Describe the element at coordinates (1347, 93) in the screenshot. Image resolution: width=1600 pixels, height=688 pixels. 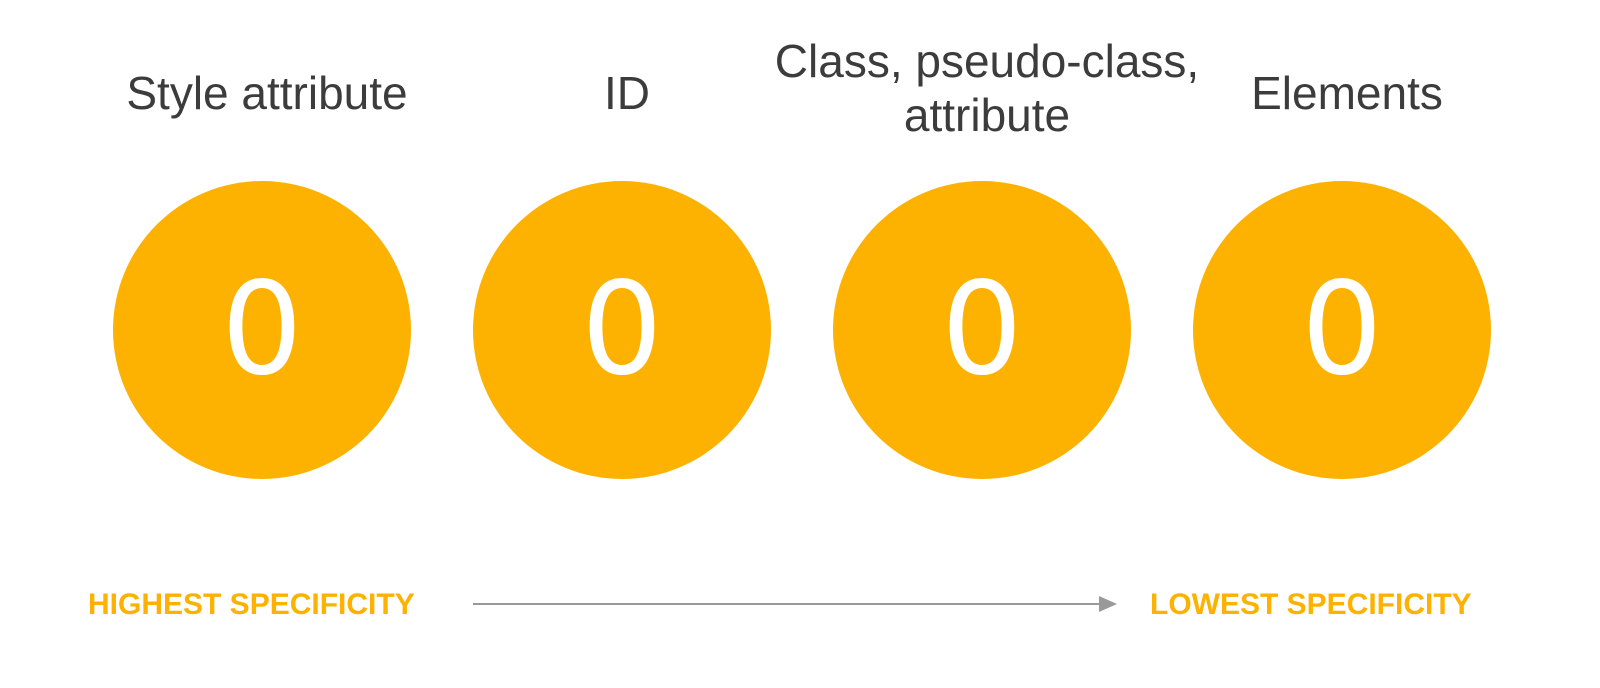
I see `elements-label: Elements` at that location.